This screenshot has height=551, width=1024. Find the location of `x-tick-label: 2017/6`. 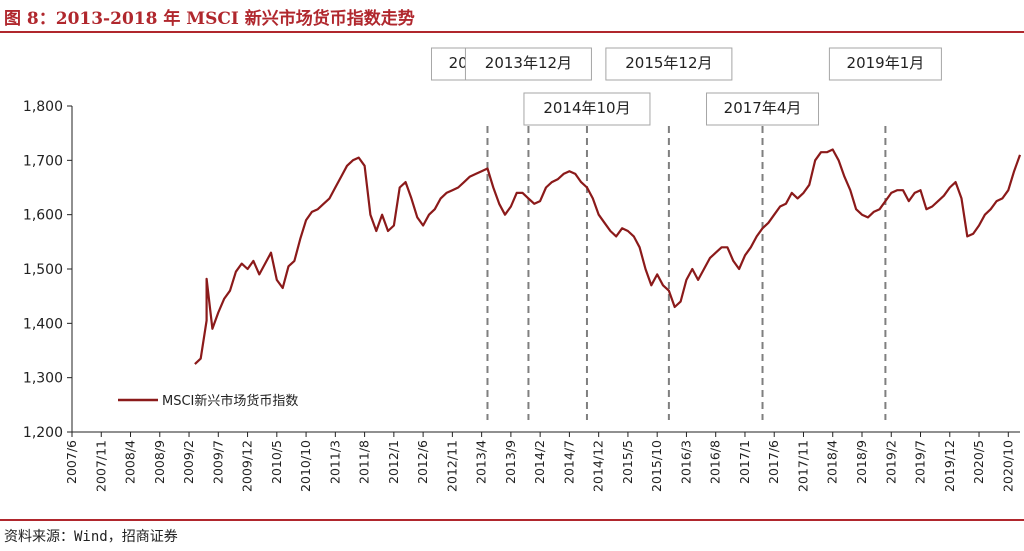

x-tick-label: 2017/6 is located at coordinates (773, 462).